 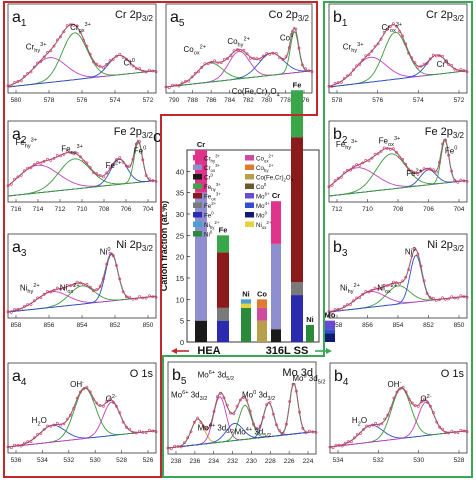 I want to click on bar-label: Co, so click(x=262, y=293).